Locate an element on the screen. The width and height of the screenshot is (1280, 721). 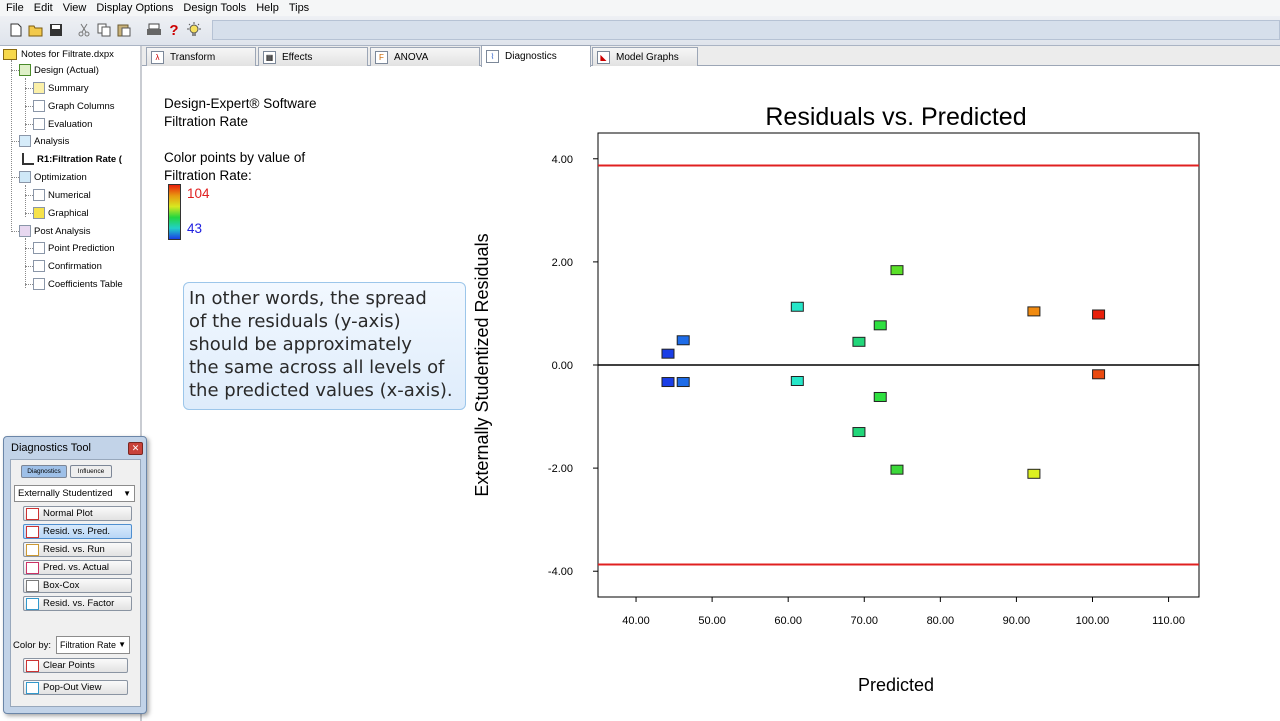
tree-optimization: Optimization is located at coordinates (53, 177).